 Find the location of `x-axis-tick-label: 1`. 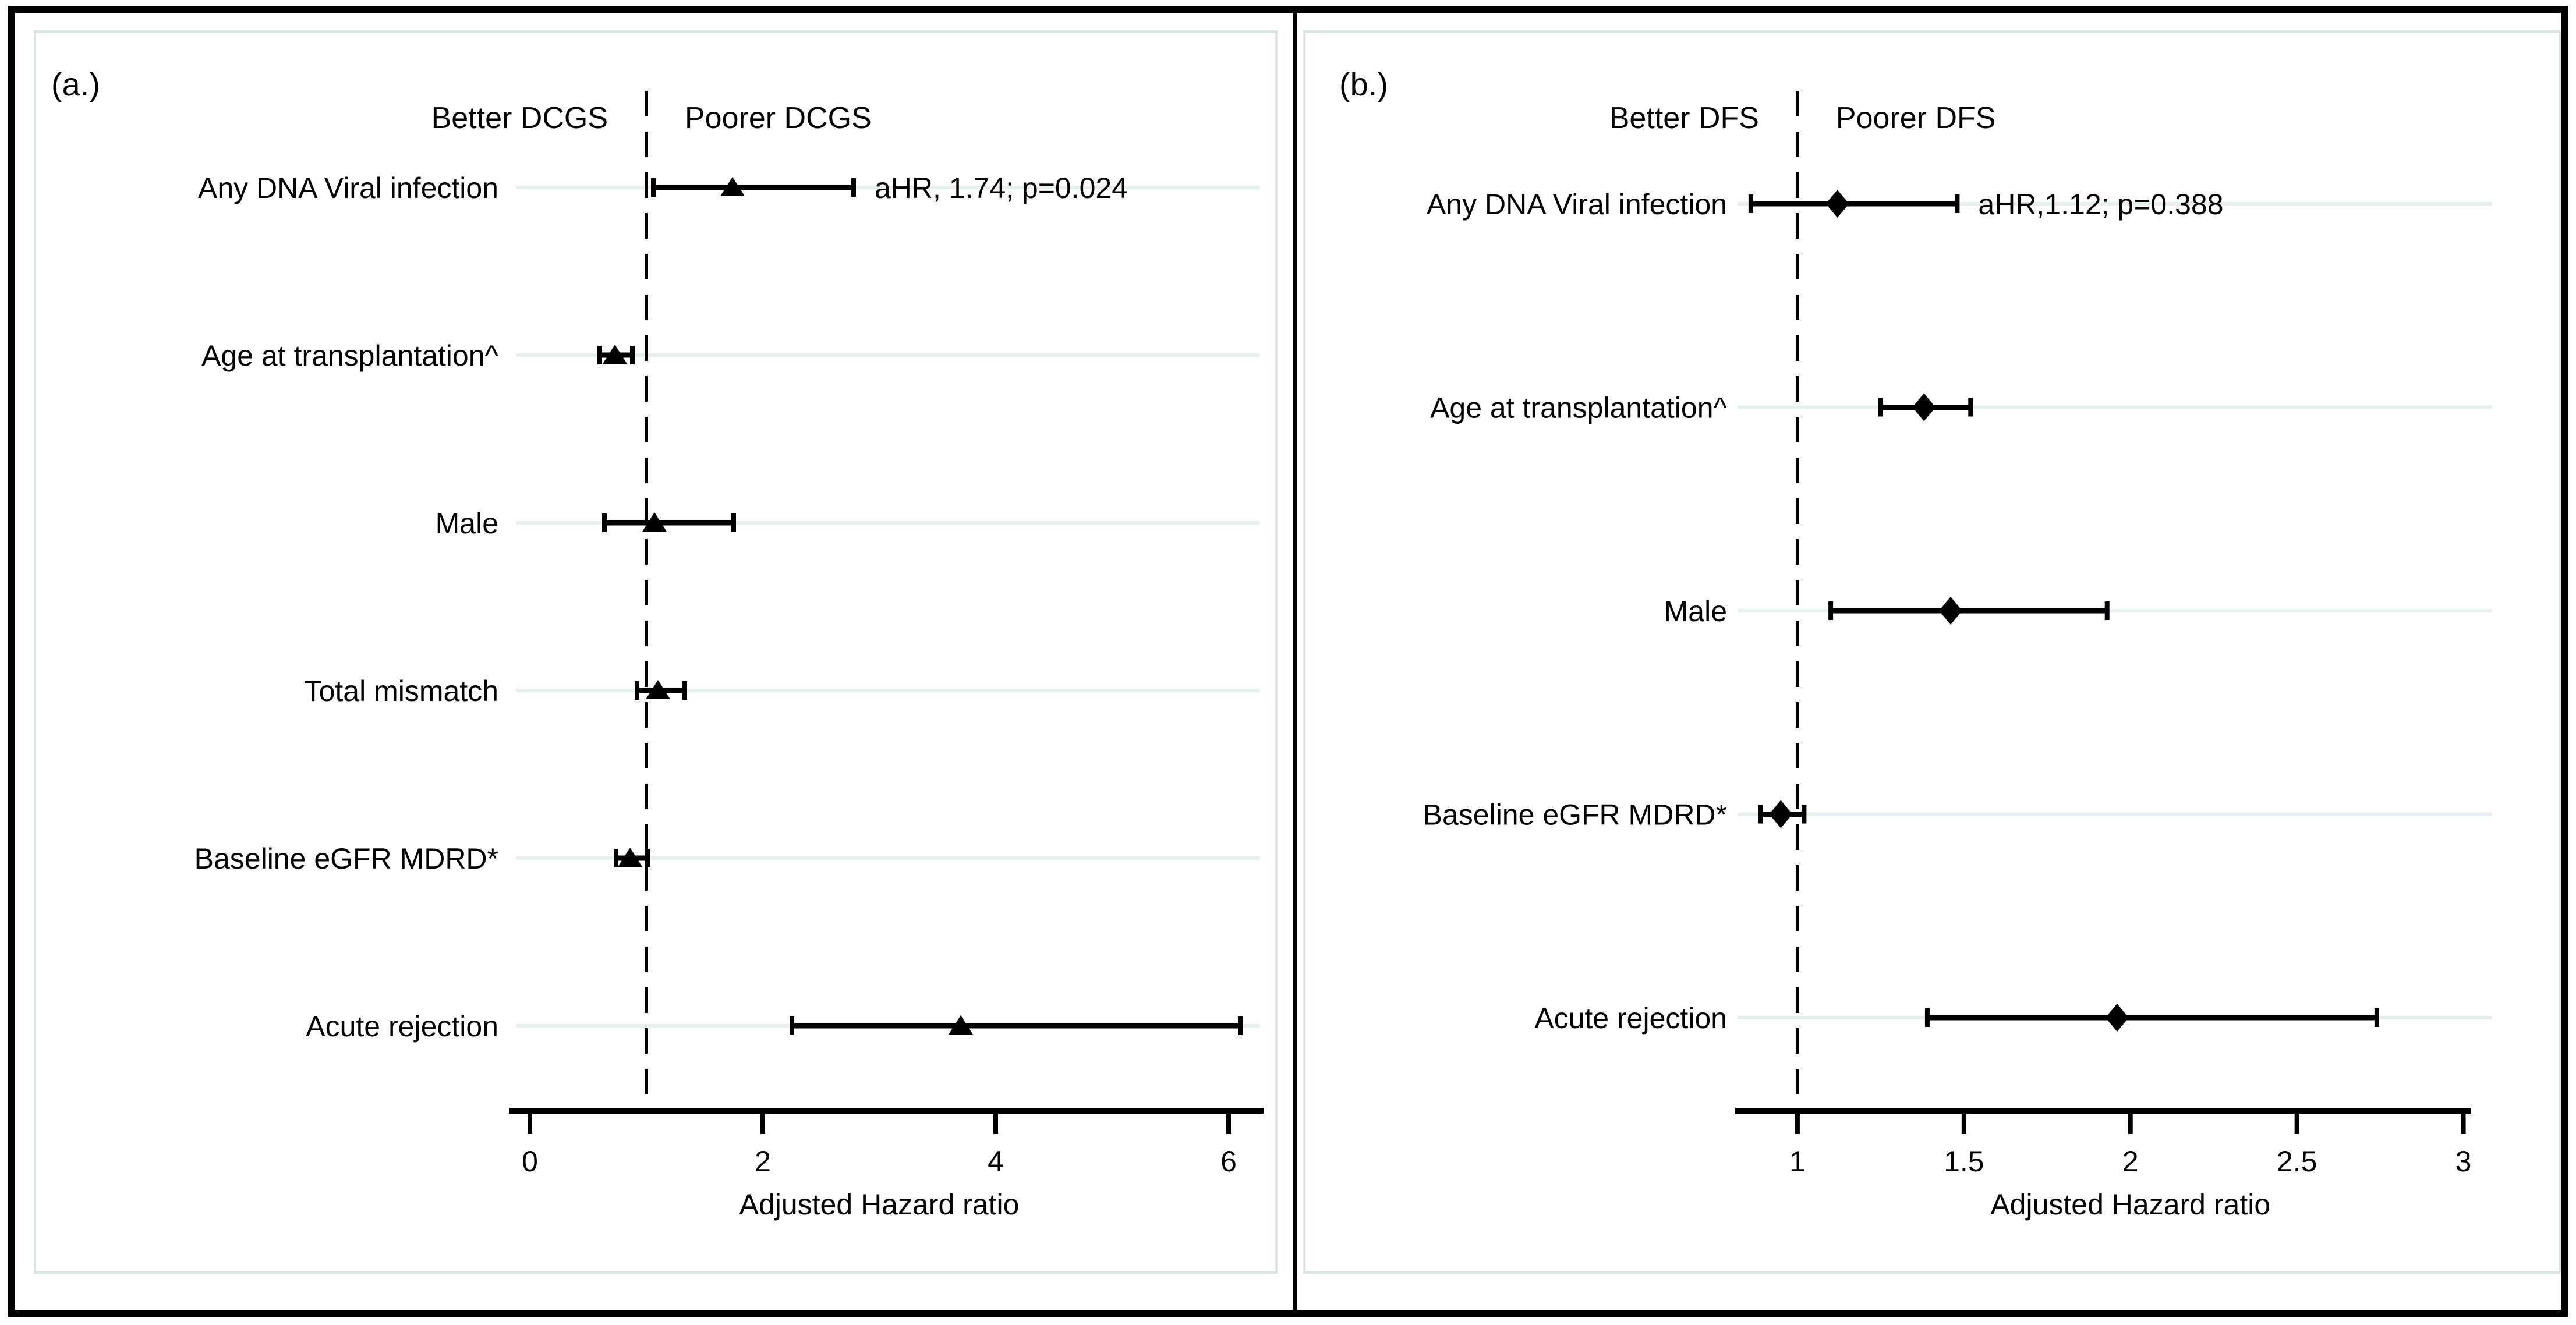

x-axis-tick-label: 1 is located at coordinates (1797, 1161).